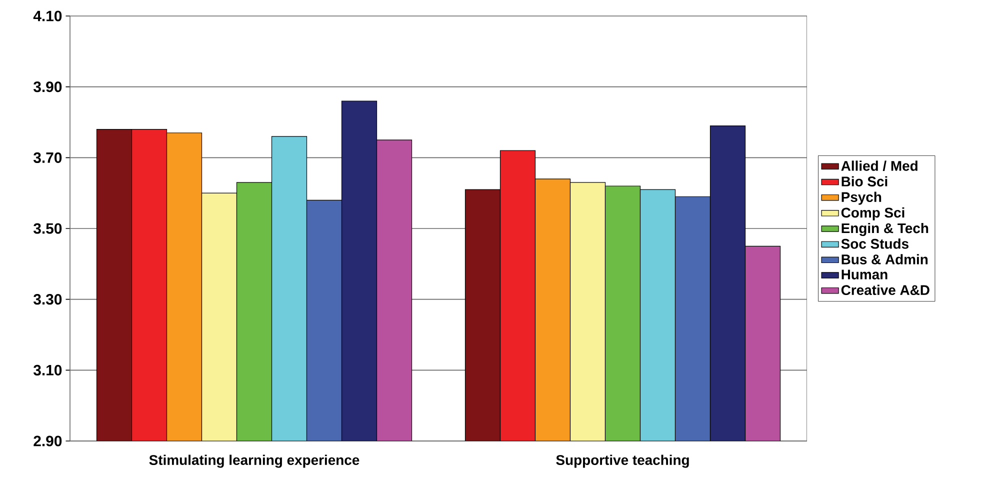 This screenshot has height=495, width=992. Describe the element at coordinates (885, 229) in the screenshot. I see `legend-label: Engin & Tech` at that location.